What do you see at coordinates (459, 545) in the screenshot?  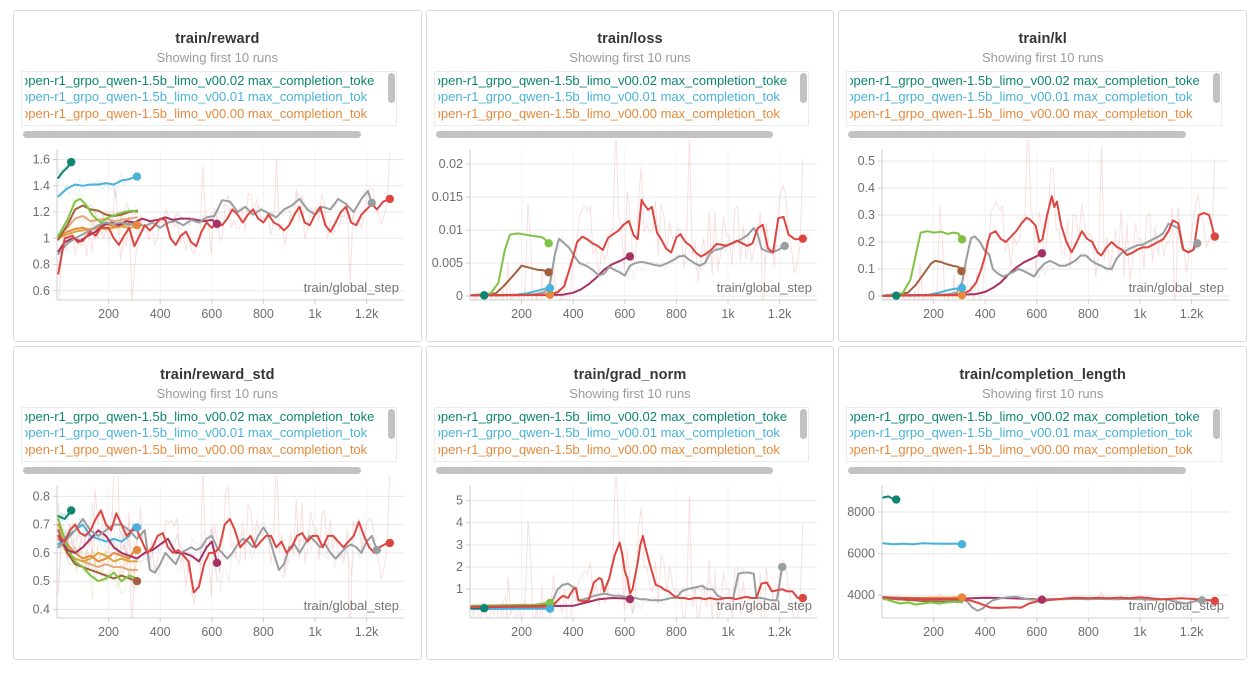 I see `svg-text: 3` at bounding box center [459, 545].